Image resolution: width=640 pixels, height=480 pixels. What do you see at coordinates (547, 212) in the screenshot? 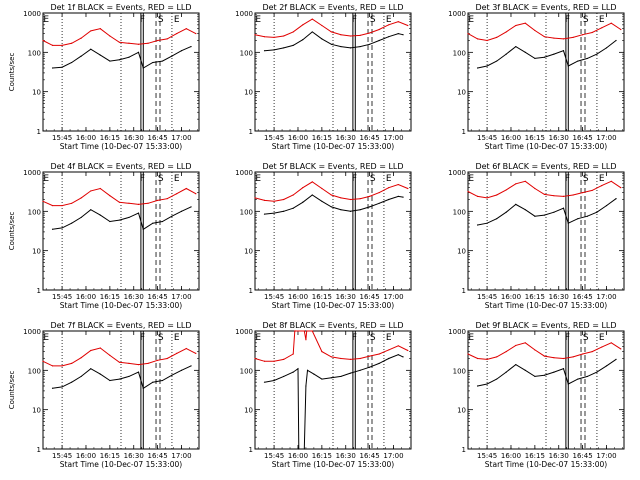
I see `series-line-events` at bounding box center [547, 212].